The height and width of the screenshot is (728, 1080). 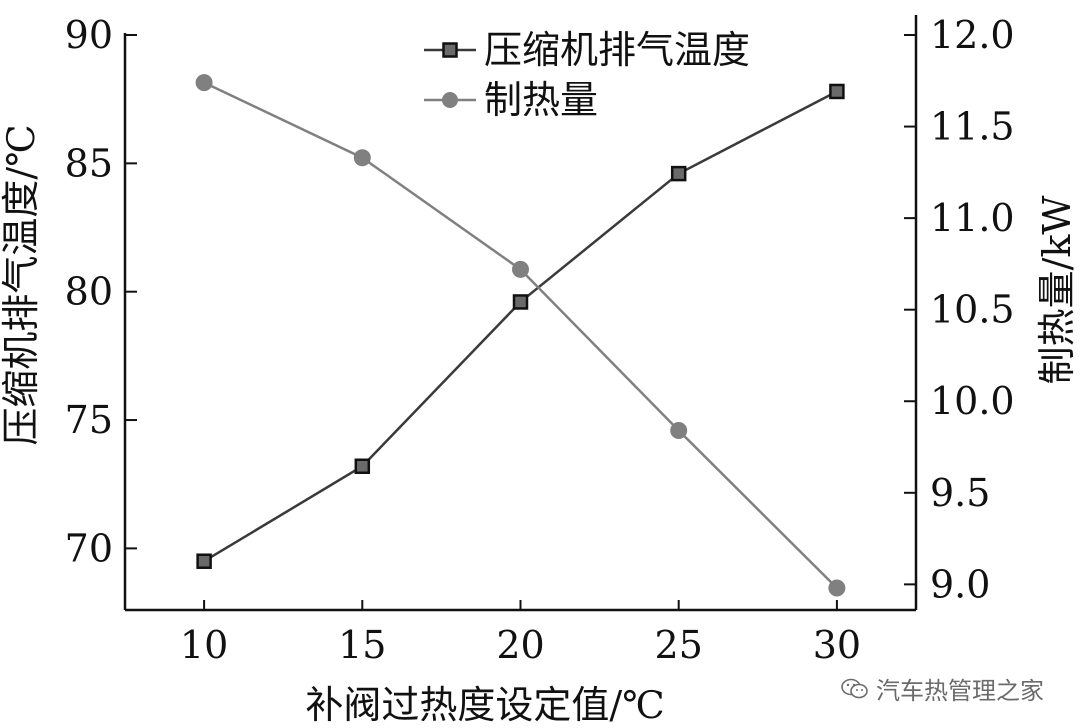 I want to click on left-y-tick-label: 80, so click(x=89, y=292).